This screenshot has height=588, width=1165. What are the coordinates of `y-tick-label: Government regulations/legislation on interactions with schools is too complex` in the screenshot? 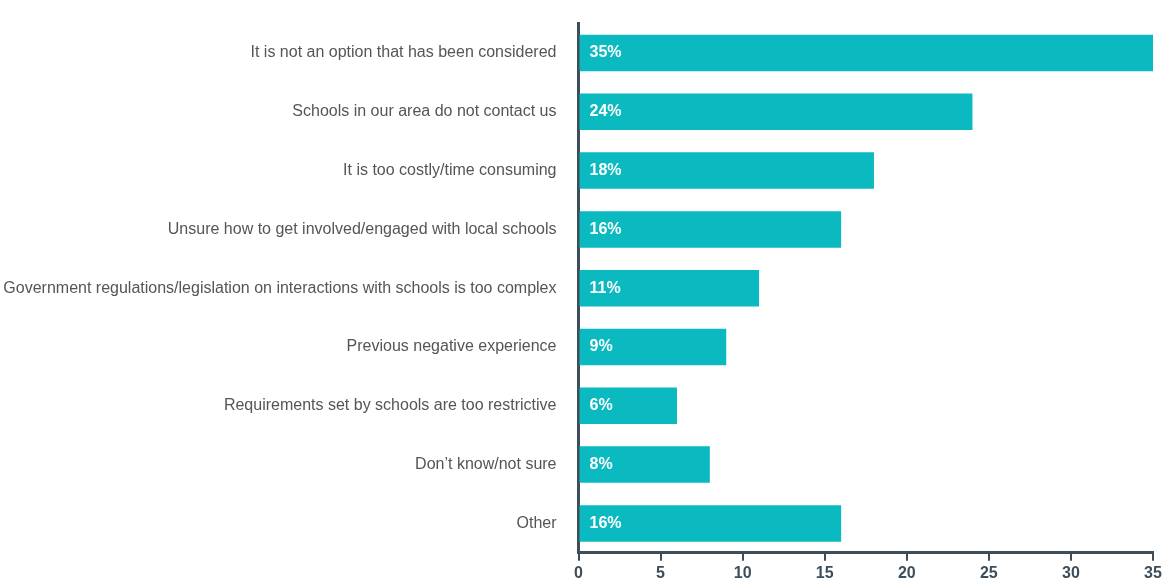 It's located at (280, 287).